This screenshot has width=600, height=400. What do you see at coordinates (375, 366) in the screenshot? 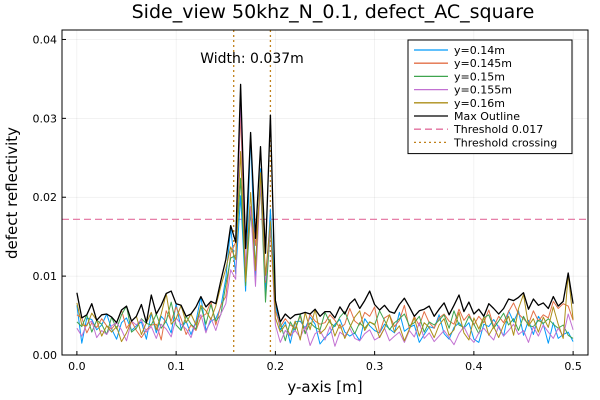
I see `x-tick-label-3: 0.3` at bounding box center [375, 366].